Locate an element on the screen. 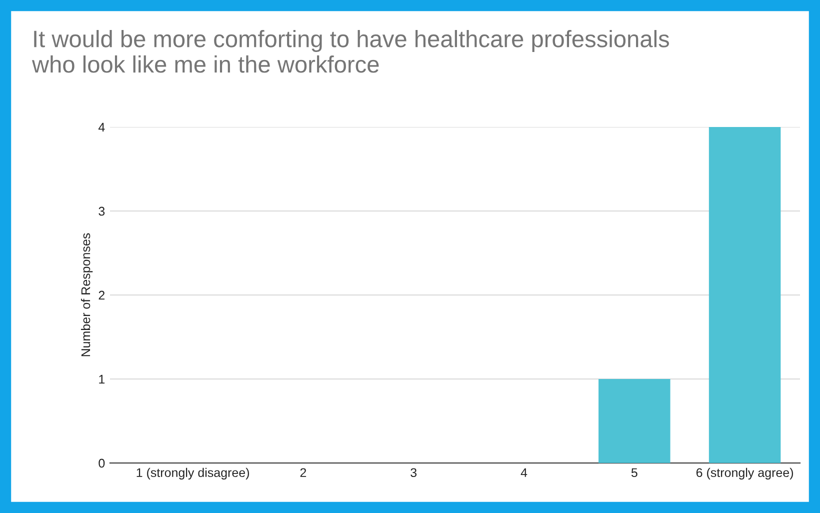  y-axis-title: Number of Responses is located at coordinates (86, 294).